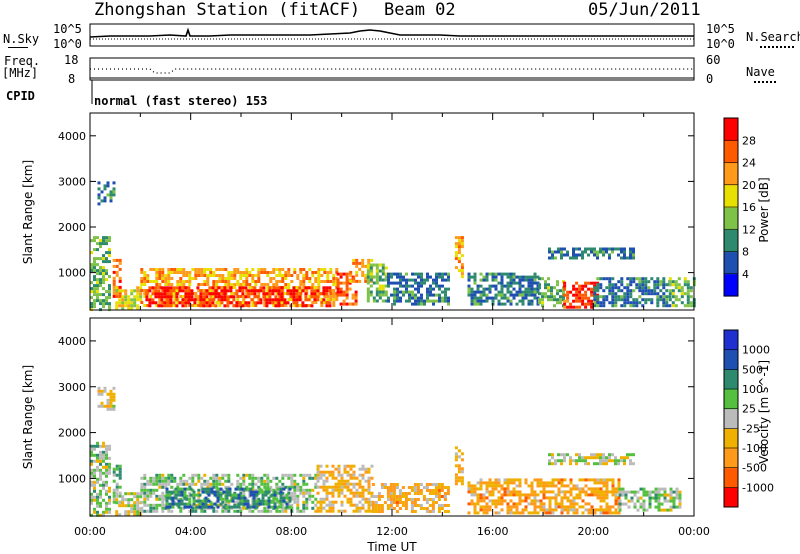 This screenshot has width=800, height=554. What do you see at coordinates (764, 412) in the screenshot?
I see `velocity-colorbar-label: Velocity [m s^-1]` at bounding box center [764, 412].